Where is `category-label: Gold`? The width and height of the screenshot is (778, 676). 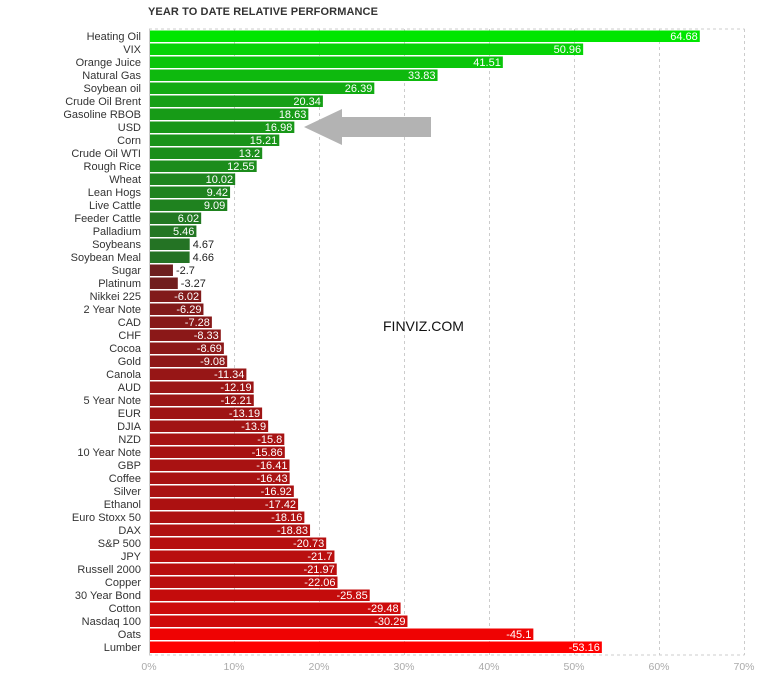
category-label: Gold is located at coordinates (129, 362).